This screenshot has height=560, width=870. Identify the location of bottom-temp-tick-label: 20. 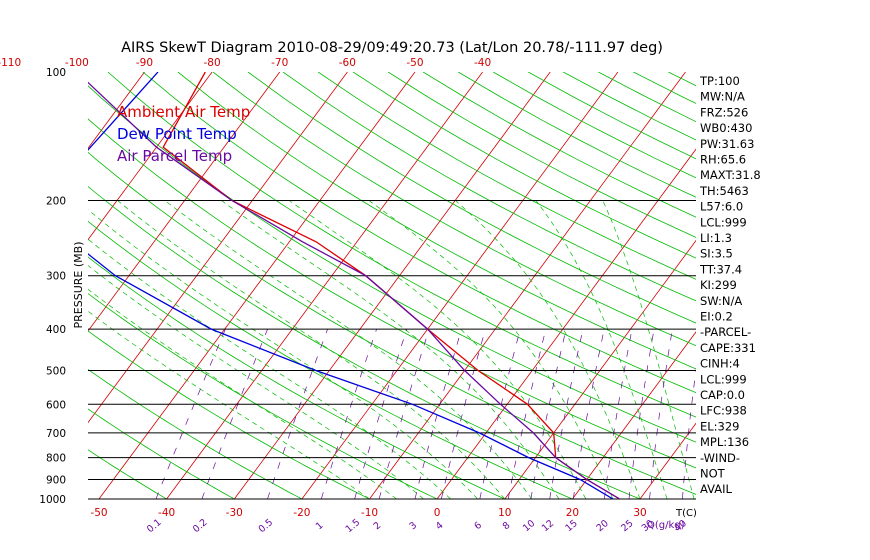
(572, 513).